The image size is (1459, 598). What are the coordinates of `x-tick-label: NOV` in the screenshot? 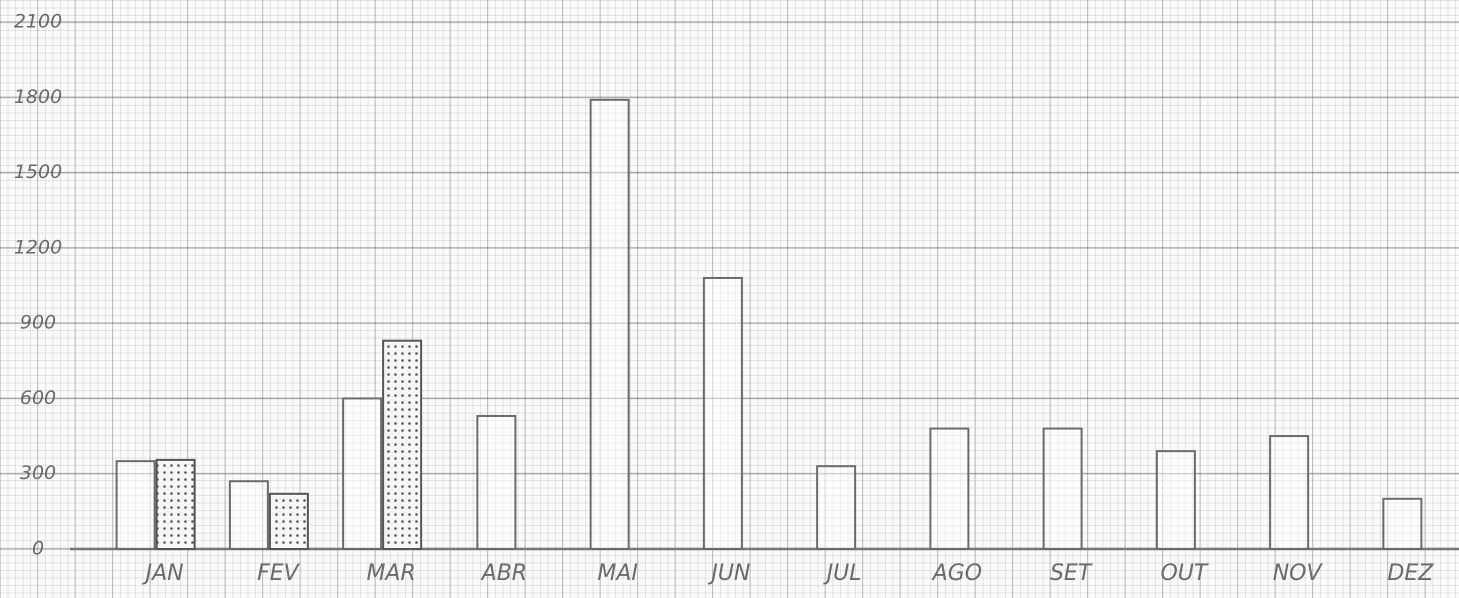 It's located at (1298, 573).